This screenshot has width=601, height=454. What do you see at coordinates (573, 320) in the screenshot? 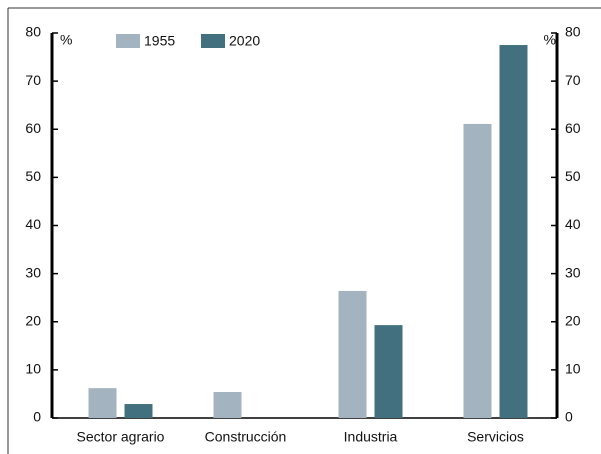
I see `y2-tick-label: 20` at bounding box center [573, 320].